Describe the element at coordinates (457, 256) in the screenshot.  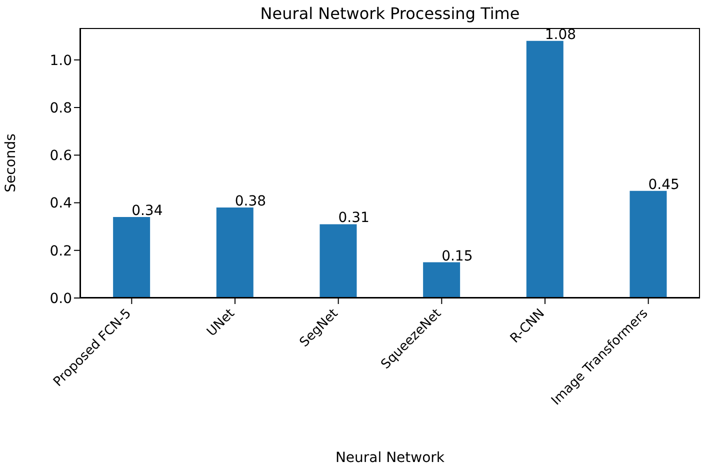
I see `data-label: 0.15` at that location.